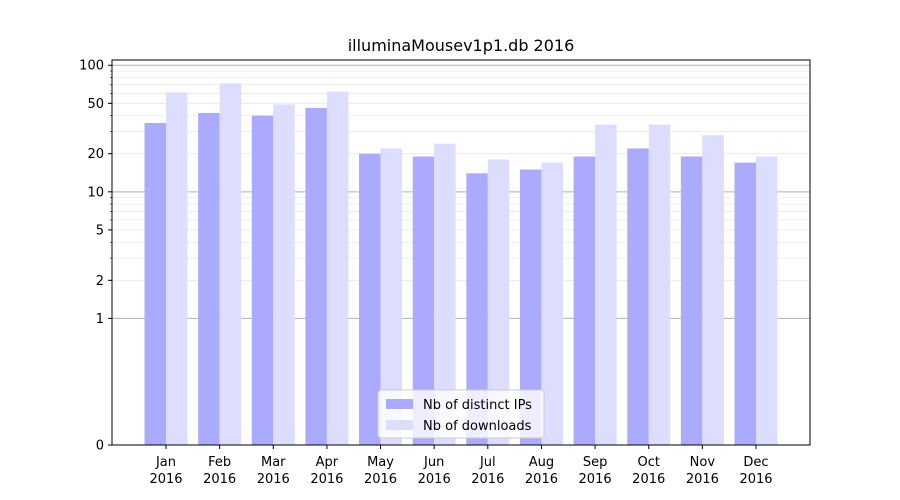 The height and width of the screenshot is (500, 900). Describe the element at coordinates (165, 462) in the screenshot. I see `x-tick-label-month: Jan` at that location.